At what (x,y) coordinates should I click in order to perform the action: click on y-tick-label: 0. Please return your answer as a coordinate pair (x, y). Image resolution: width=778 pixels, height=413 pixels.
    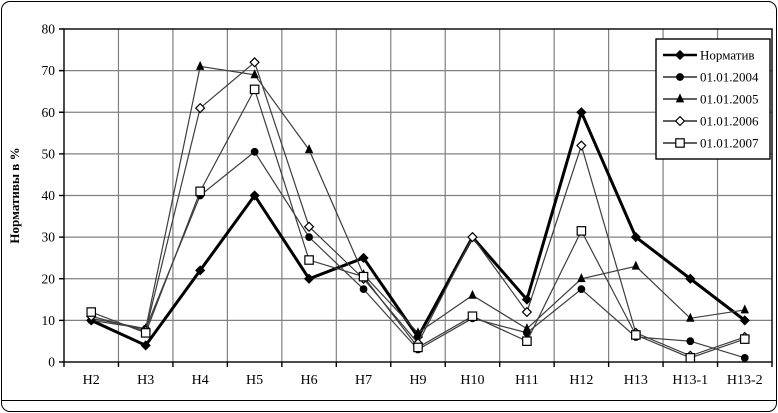
    Looking at the image, I should click on (51, 362).